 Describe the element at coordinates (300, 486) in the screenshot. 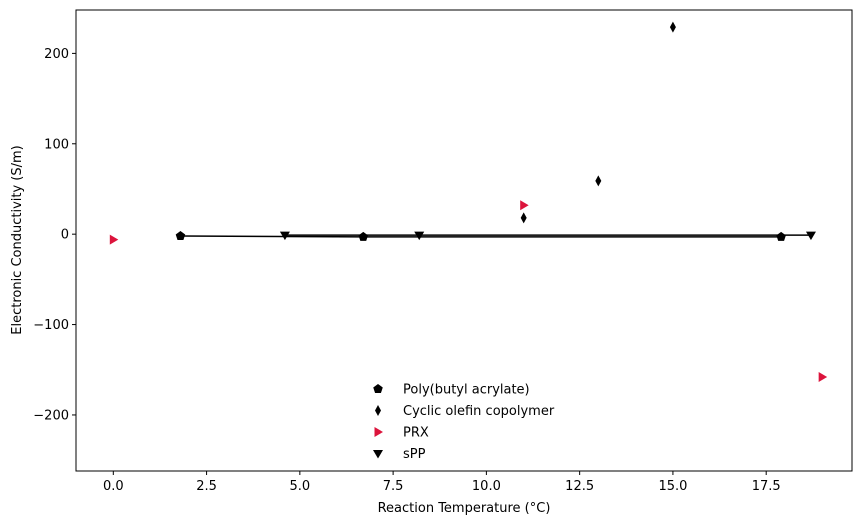

I see `x-tick-label: 5.0` at that location.